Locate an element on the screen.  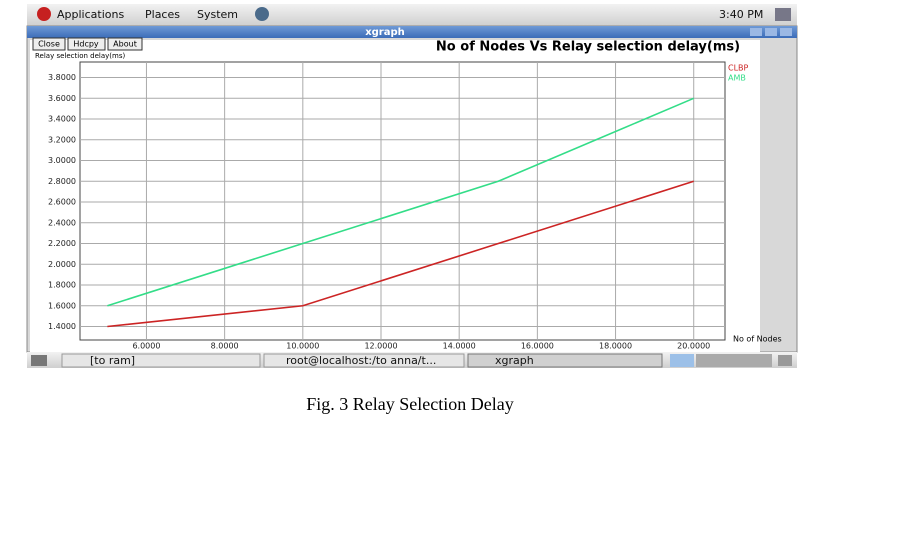
x-tick-label: 10.0000 is located at coordinates (302, 346).